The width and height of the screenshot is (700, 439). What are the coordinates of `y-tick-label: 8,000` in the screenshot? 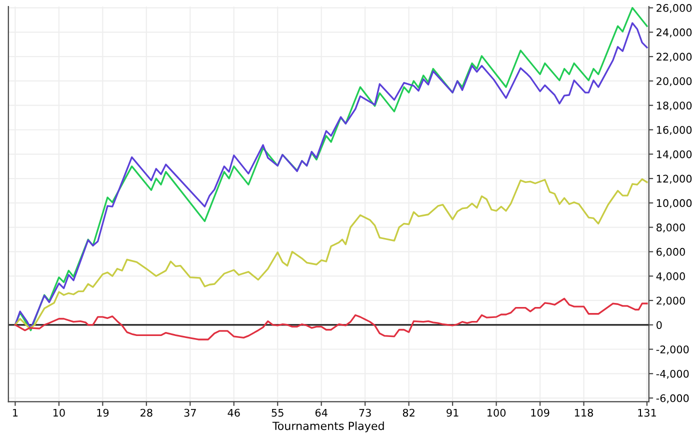 It's located at (670, 228).